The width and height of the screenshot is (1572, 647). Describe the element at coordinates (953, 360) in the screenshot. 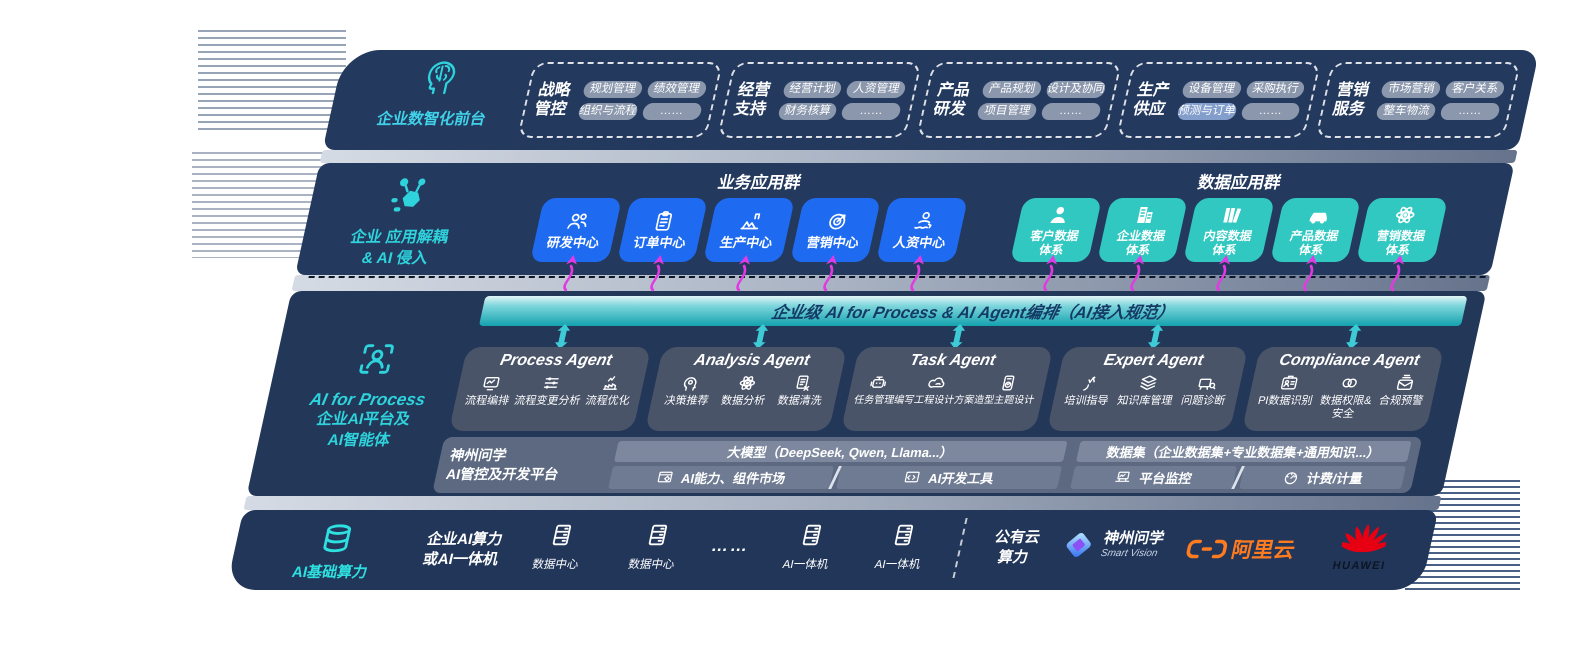

I see `agent-title: Task Agent` at that location.